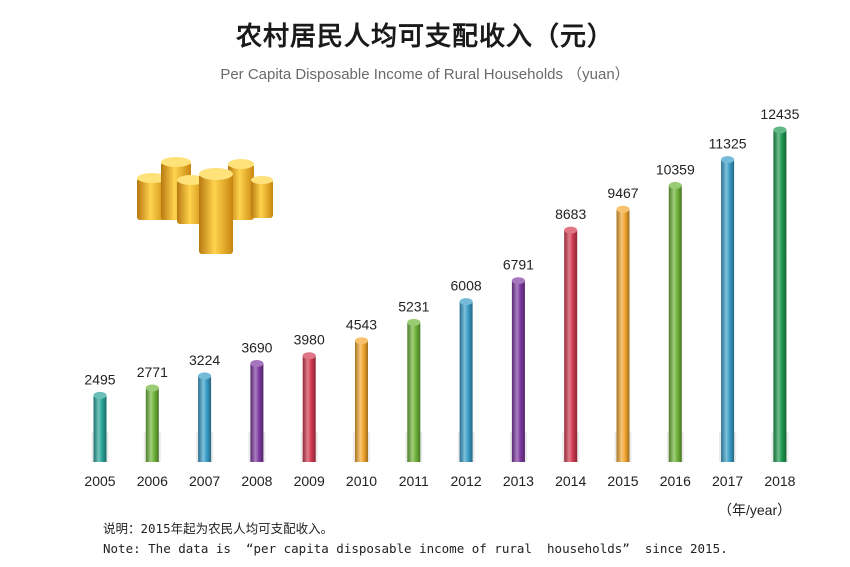  Describe the element at coordinates (675, 185) in the screenshot. I see `bar-cap-2016` at that location.